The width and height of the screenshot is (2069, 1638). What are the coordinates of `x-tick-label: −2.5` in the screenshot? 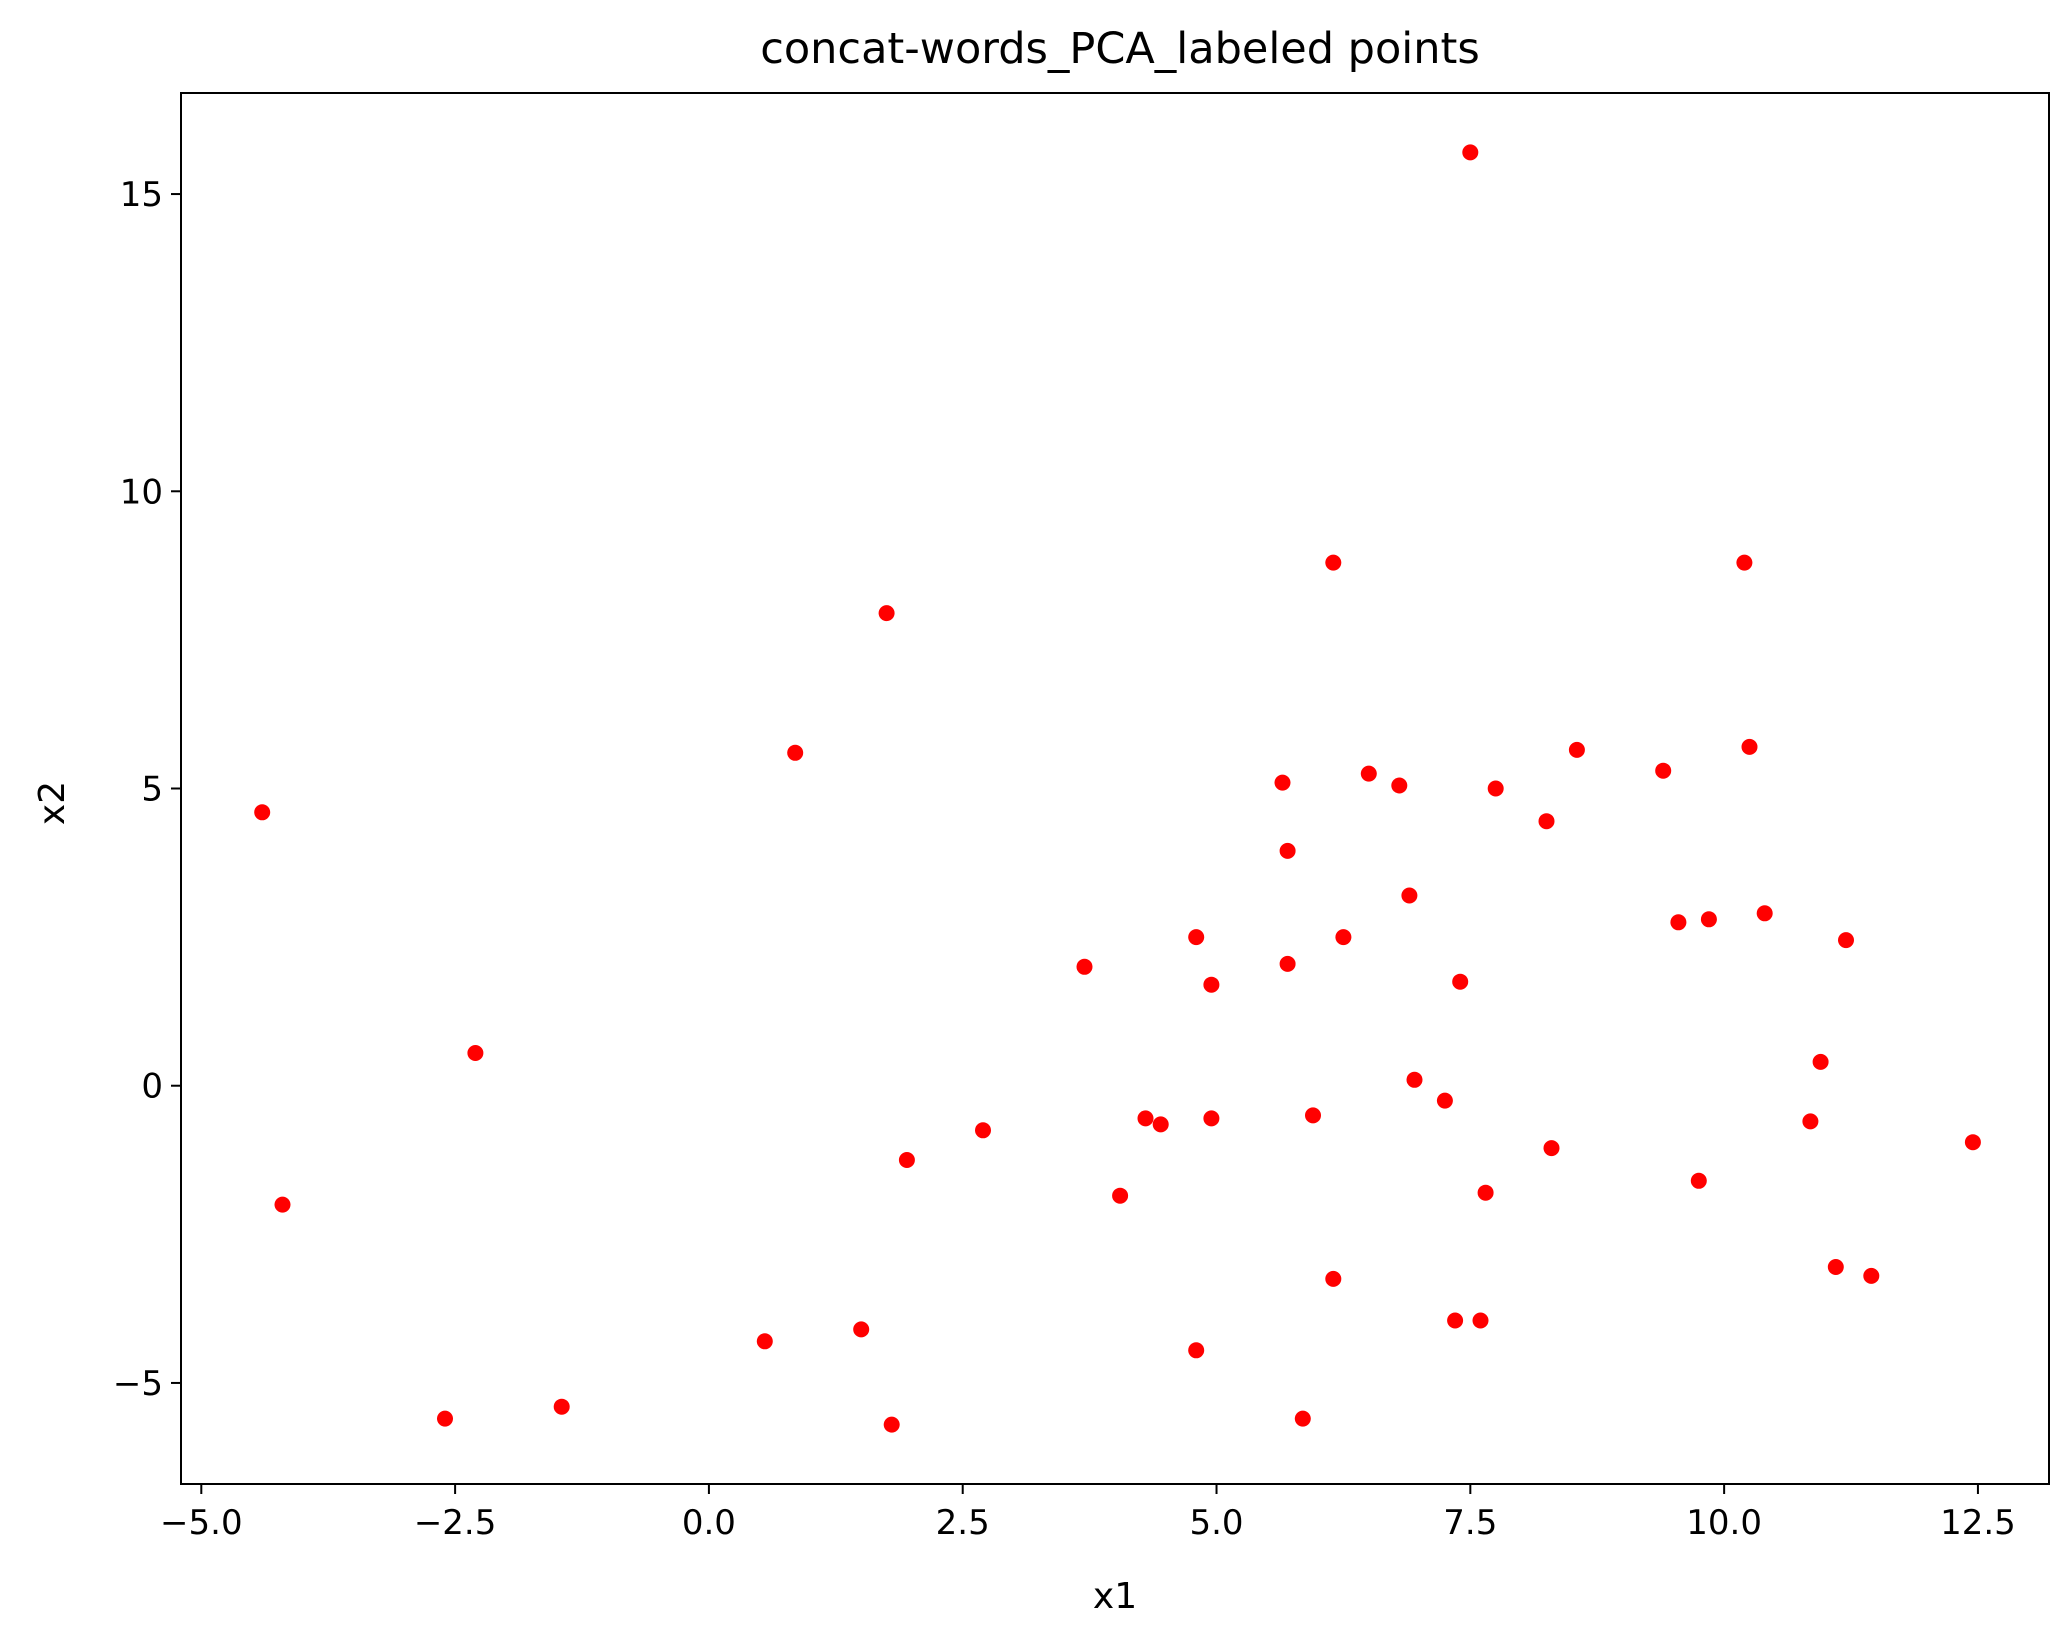 It's located at (455, 1523).